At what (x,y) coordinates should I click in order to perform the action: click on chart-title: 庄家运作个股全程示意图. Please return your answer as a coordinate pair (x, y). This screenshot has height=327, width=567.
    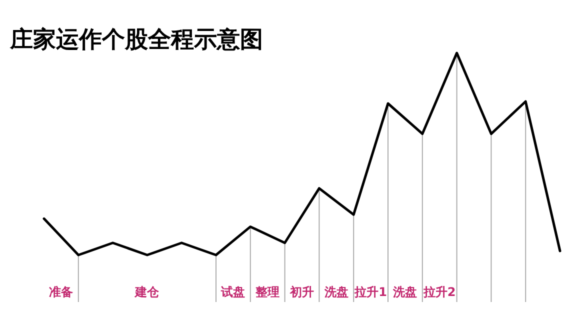
    Looking at the image, I should click on (136, 39).